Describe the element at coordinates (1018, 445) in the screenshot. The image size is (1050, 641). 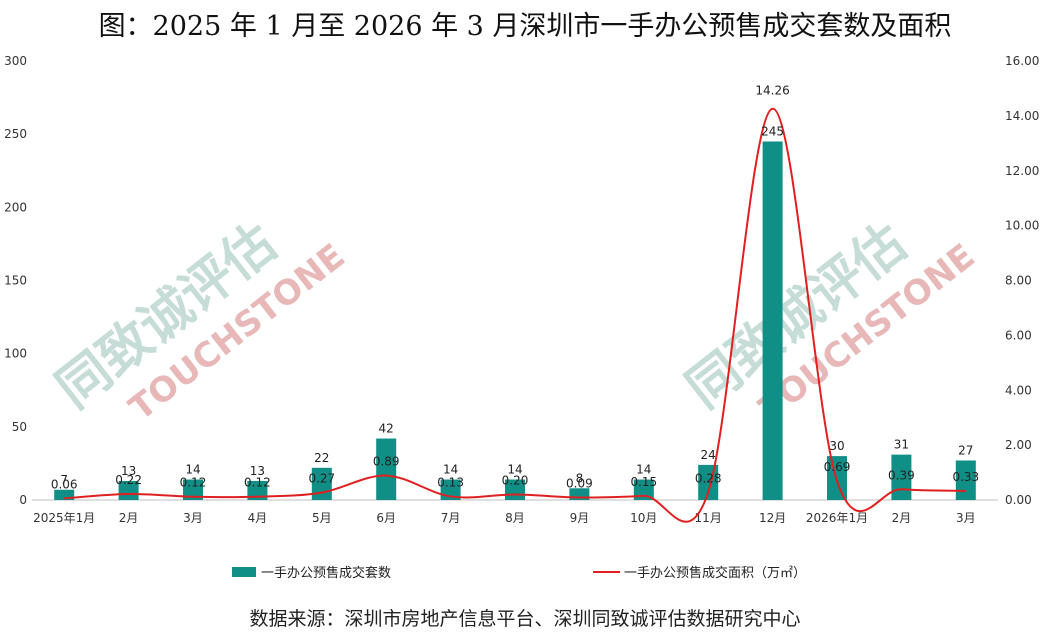
I see `y-right-tick-label: 2.00` at that location.